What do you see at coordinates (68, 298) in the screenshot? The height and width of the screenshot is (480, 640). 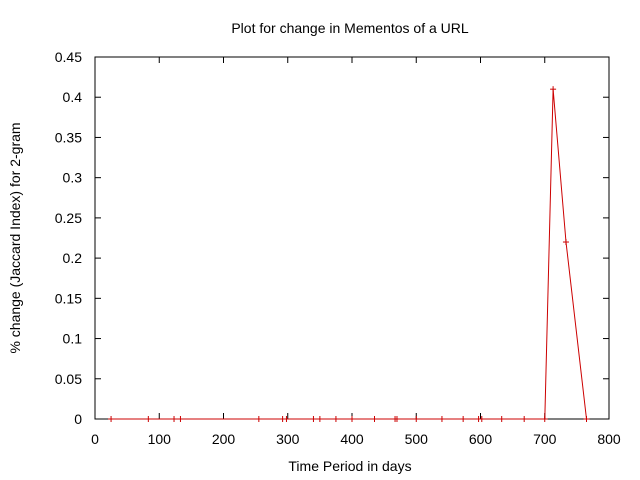 I see `y-tick-label: 0.15` at bounding box center [68, 298].